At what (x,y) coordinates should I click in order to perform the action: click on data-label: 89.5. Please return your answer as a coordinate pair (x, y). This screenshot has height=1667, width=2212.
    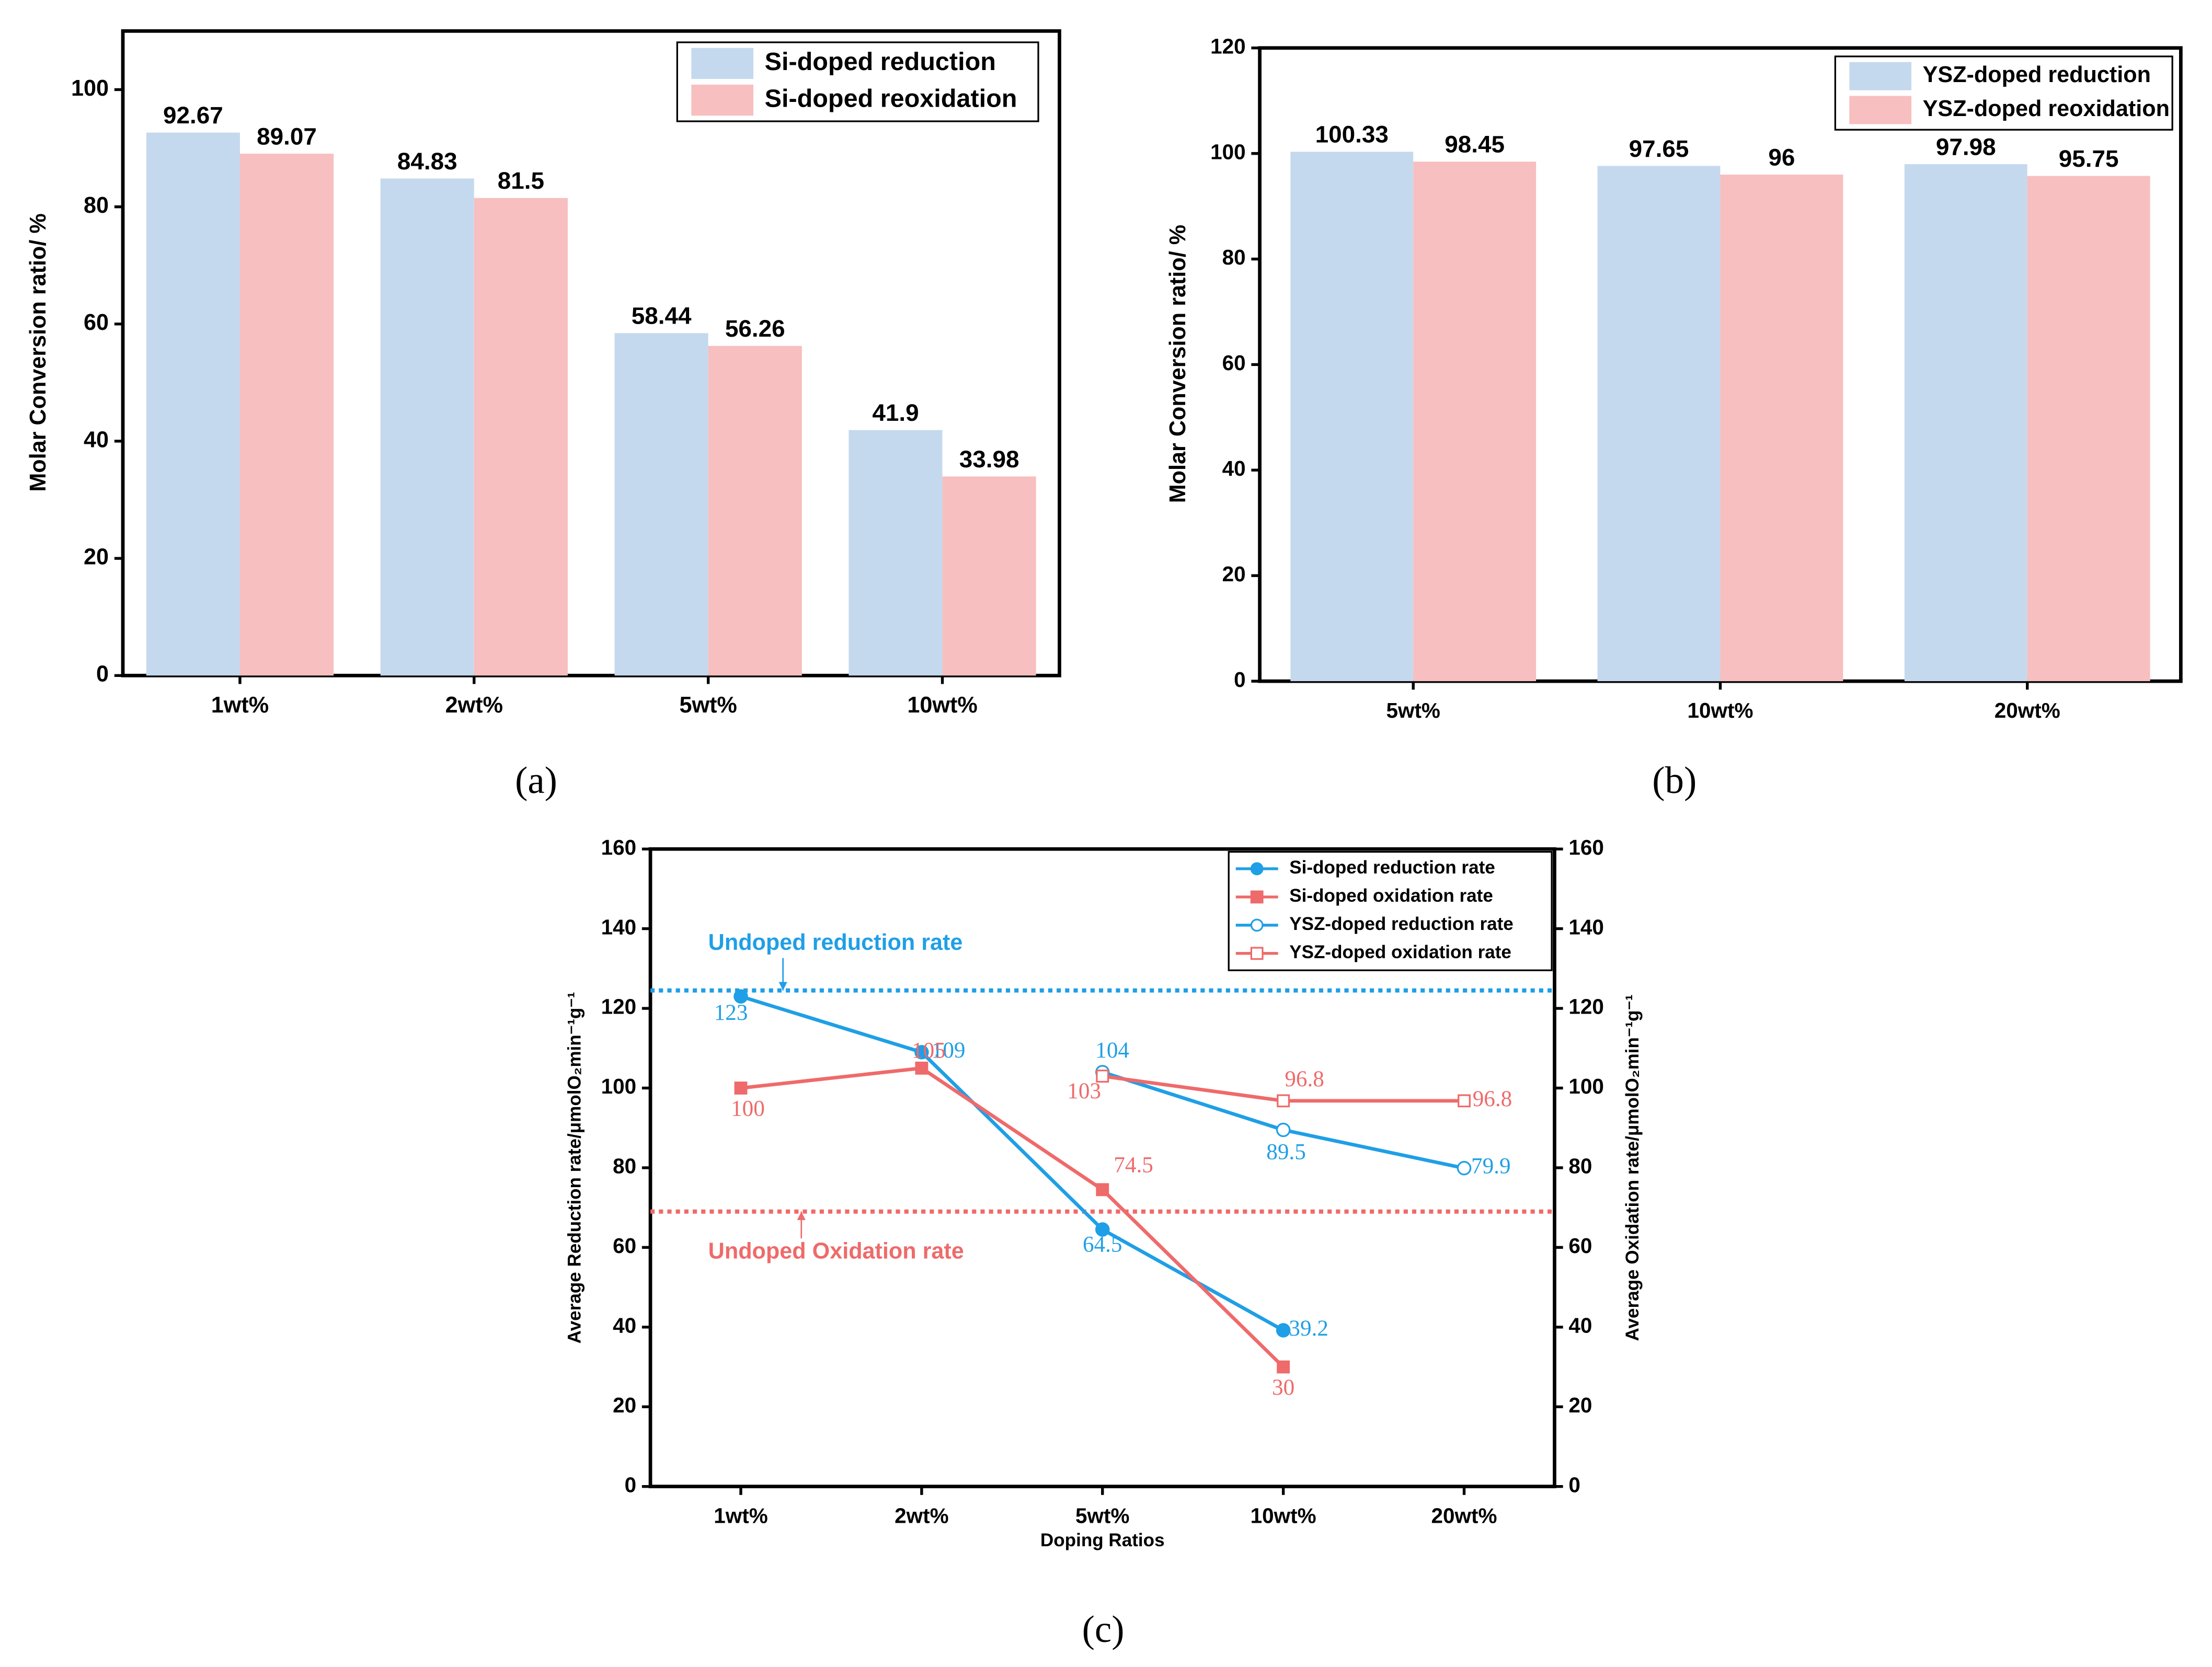
    Looking at the image, I should click on (1286, 1152).